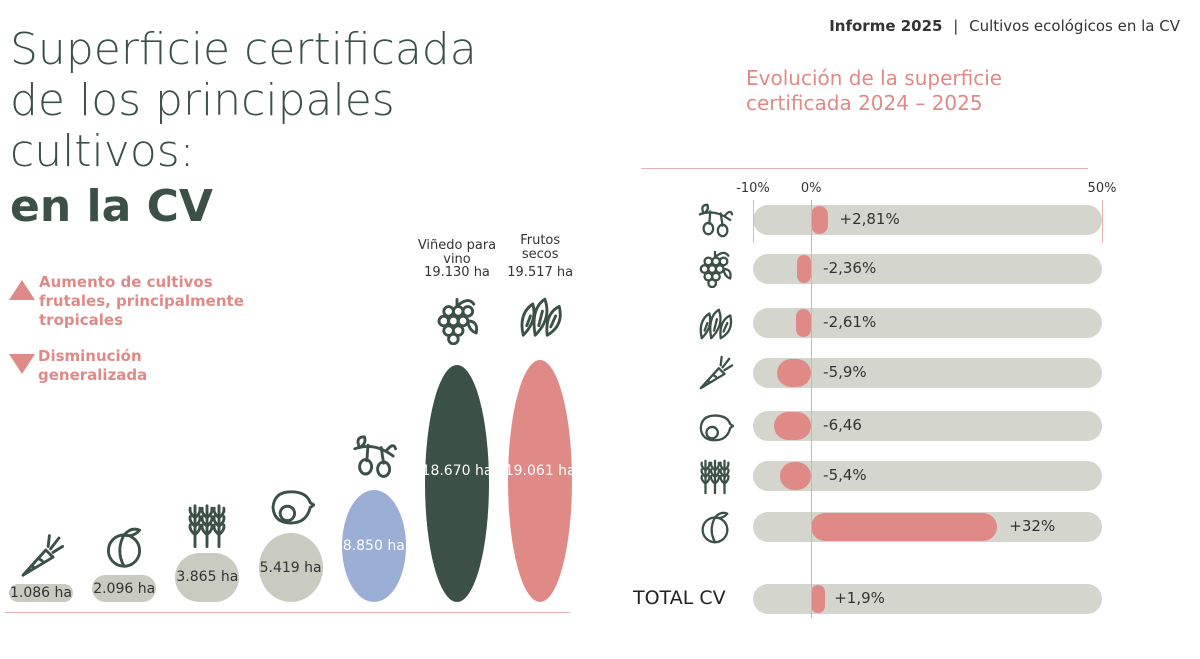 Image resolution: width=1200 pixels, height=659 pixels. I want to click on report-label: Informe 2025, so click(886, 26).